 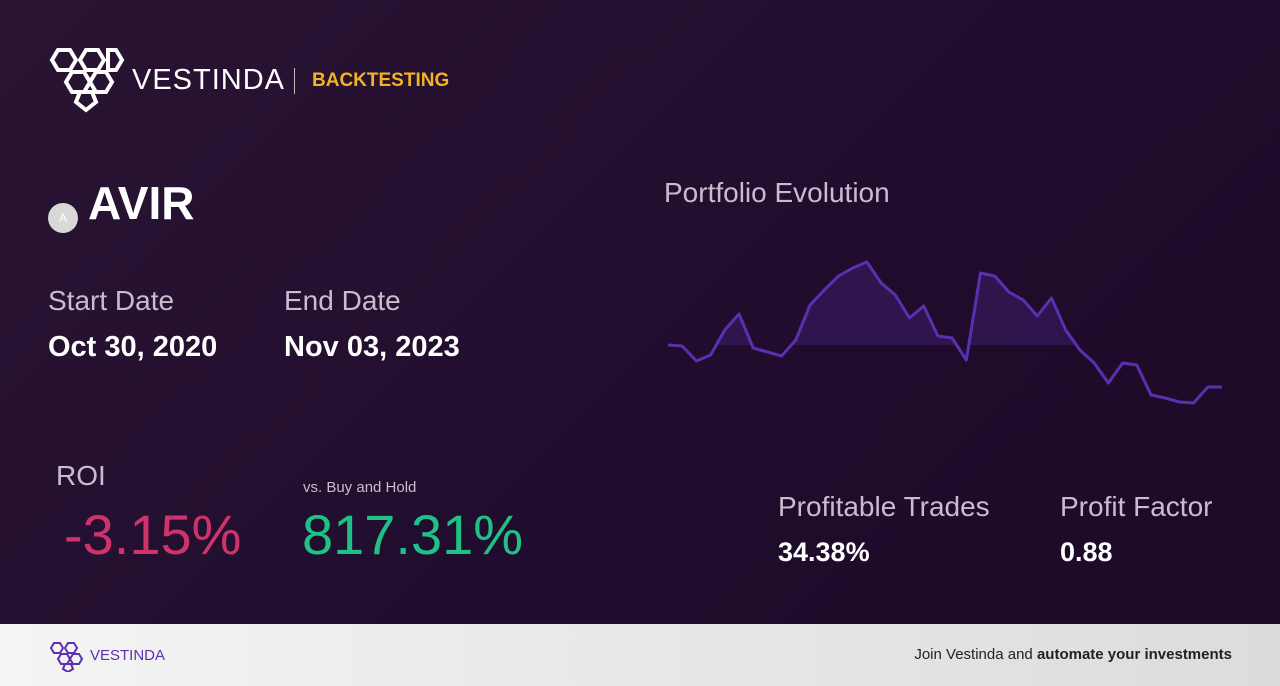 I want to click on asset-icon: A, so click(x=63, y=218).